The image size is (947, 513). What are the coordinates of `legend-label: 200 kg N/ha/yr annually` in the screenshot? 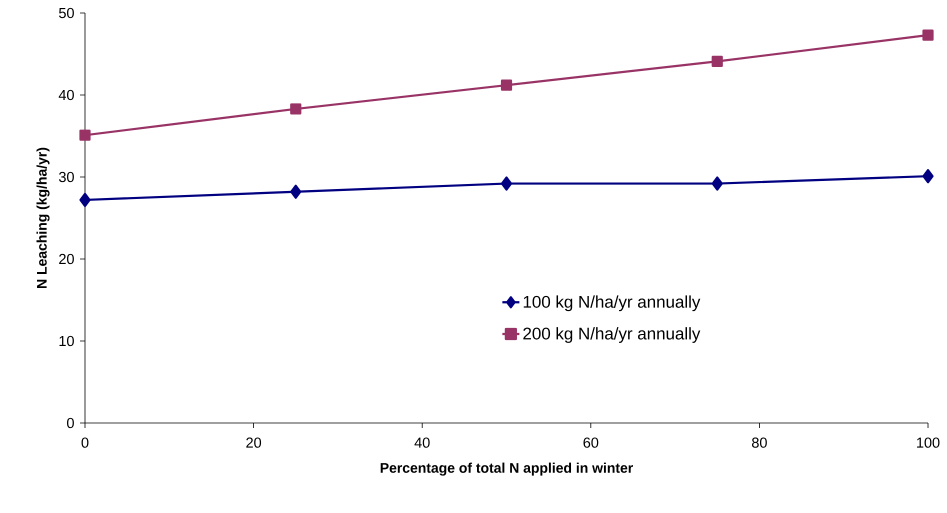 It's located at (611, 335).